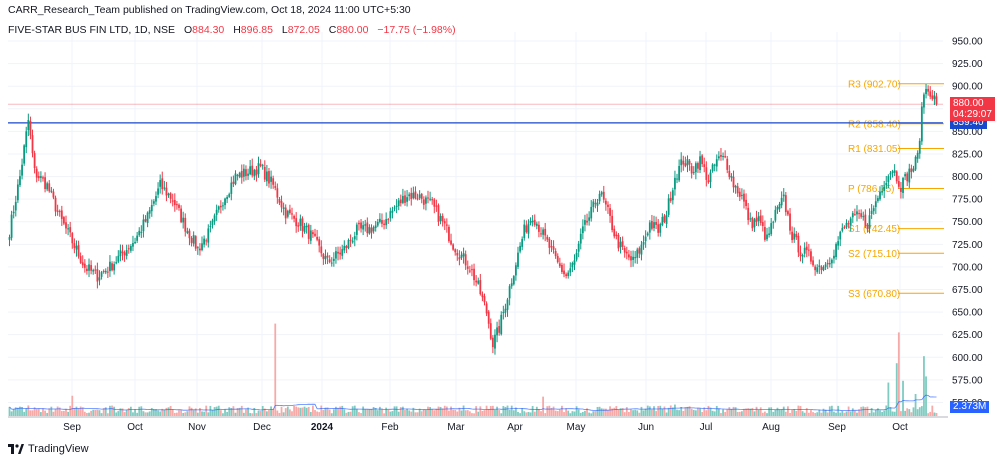 This screenshot has width=1000, height=460. What do you see at coordinates (48, 449) in the screenshot?
I see `tradingview-logo: TradingView` at bounding box center [48, 449].